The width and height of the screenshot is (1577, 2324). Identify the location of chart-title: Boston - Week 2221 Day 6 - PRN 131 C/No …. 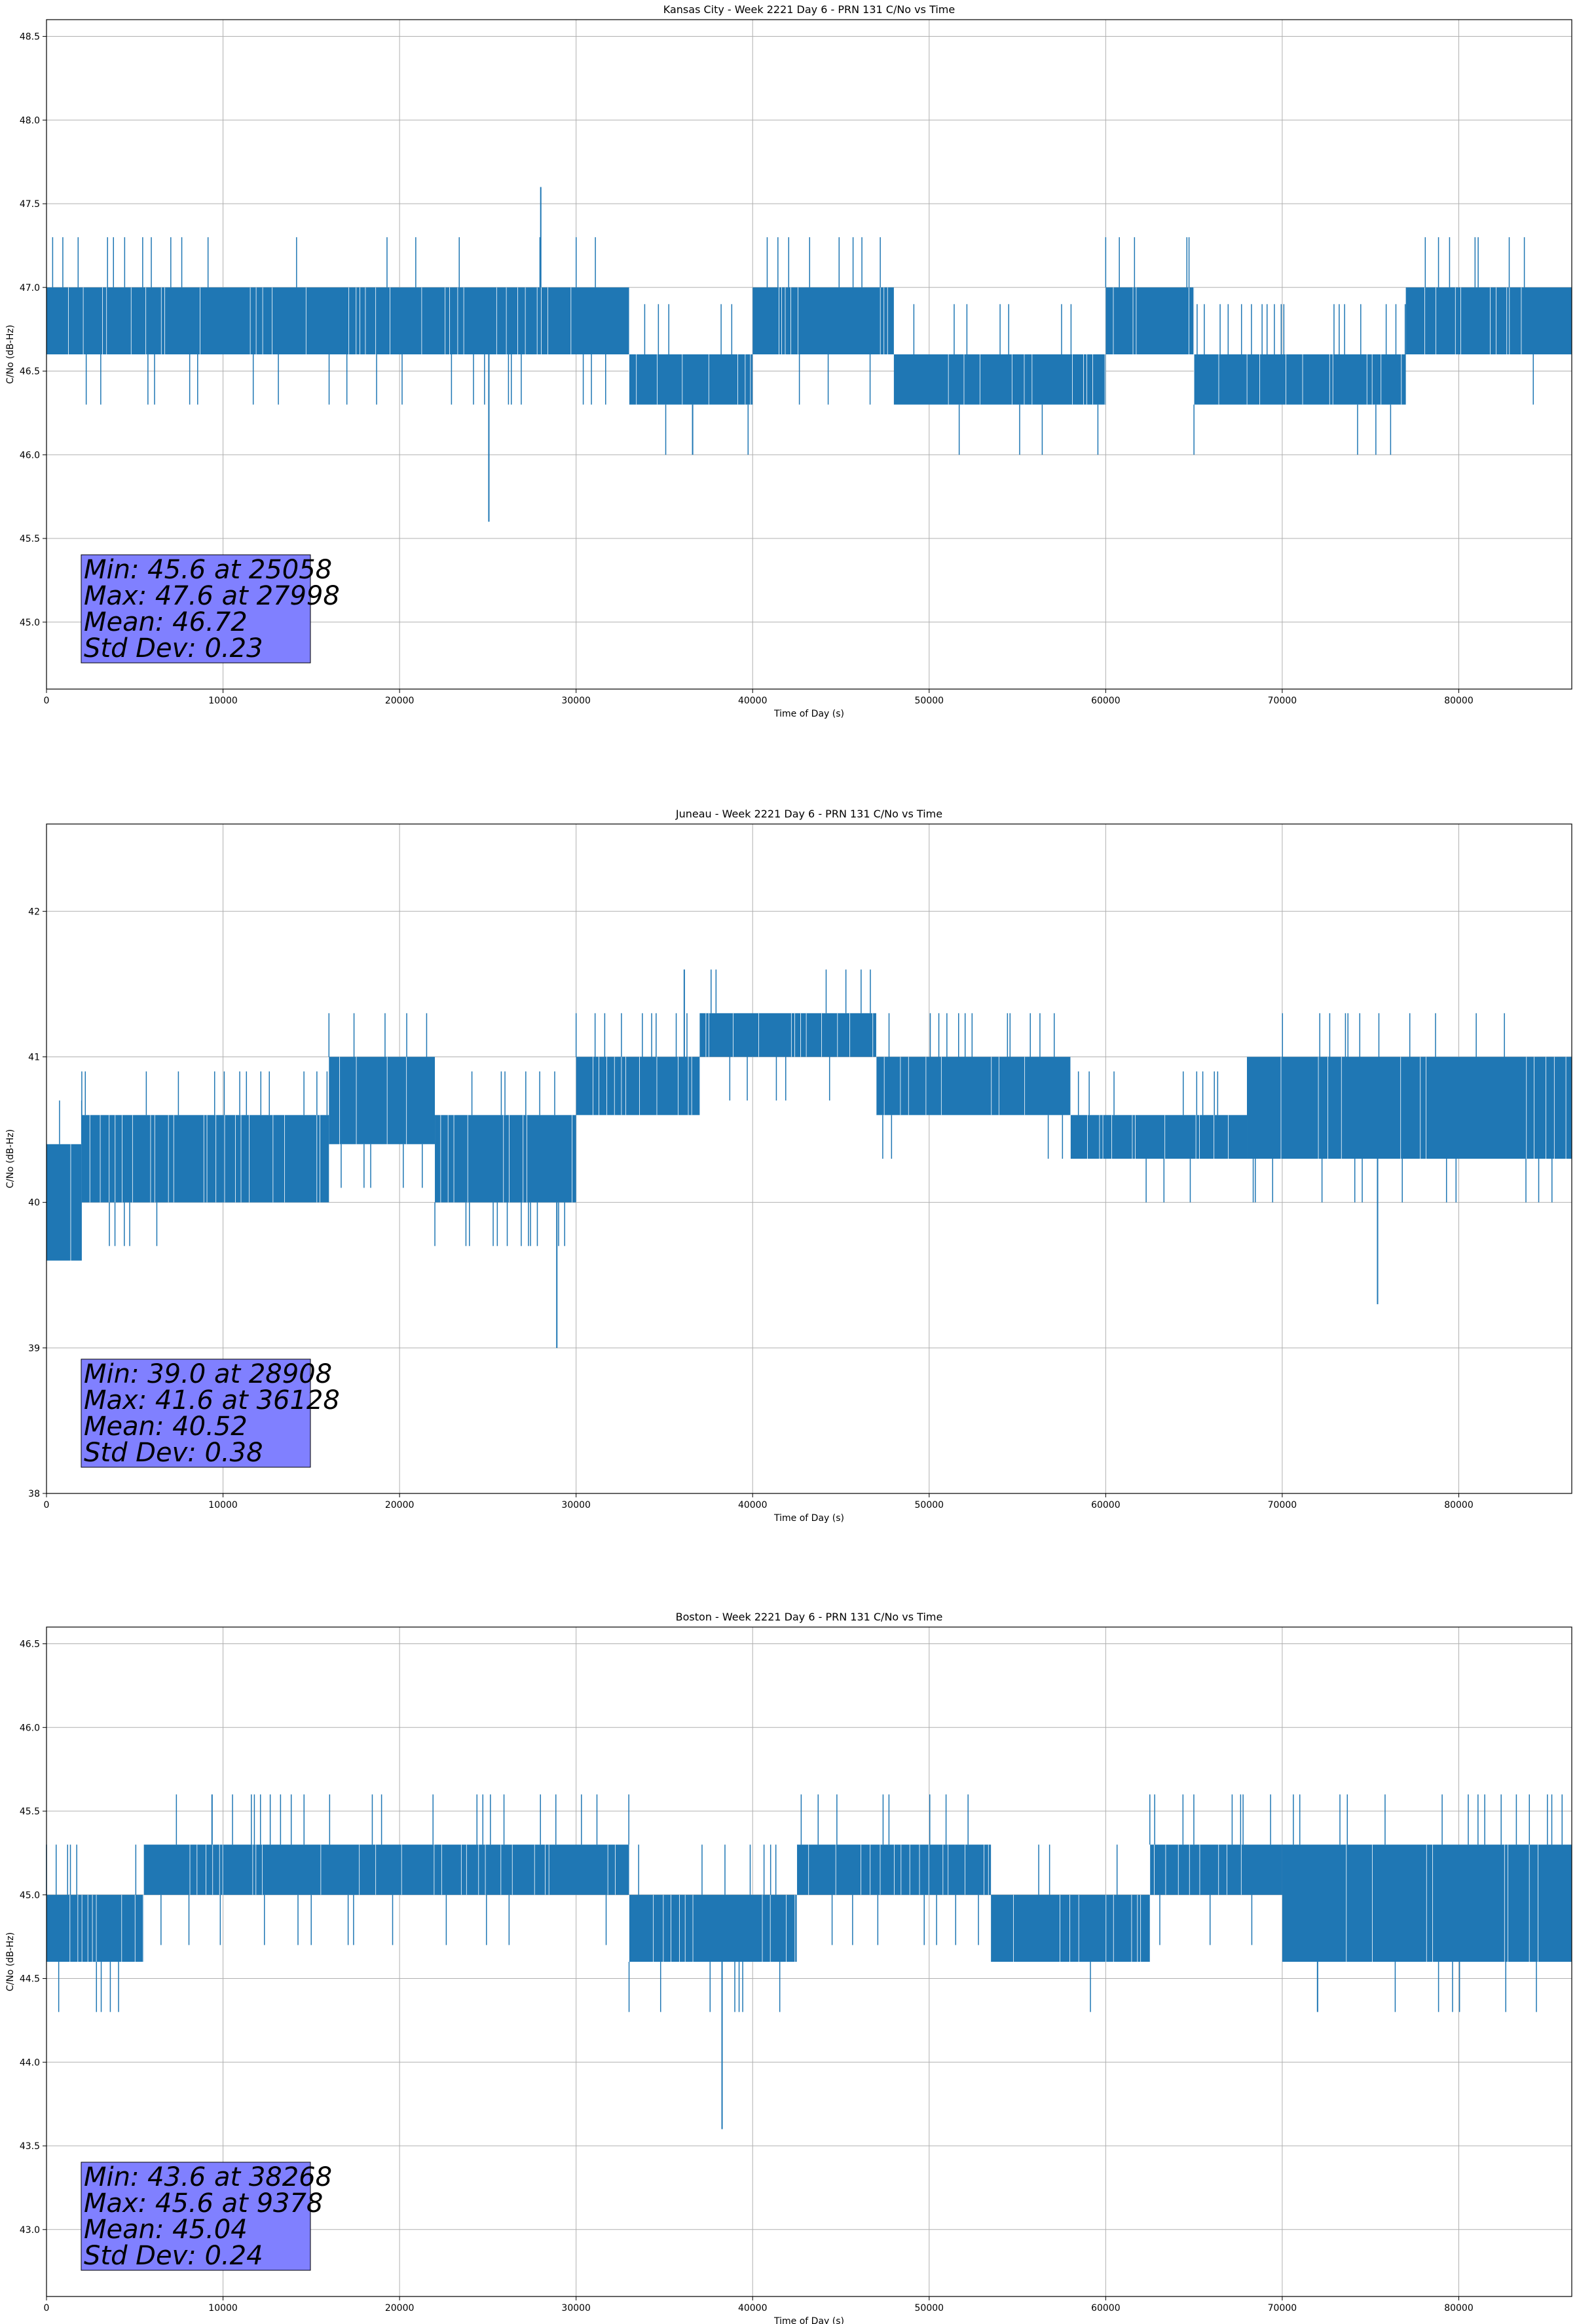
(809, 1617).